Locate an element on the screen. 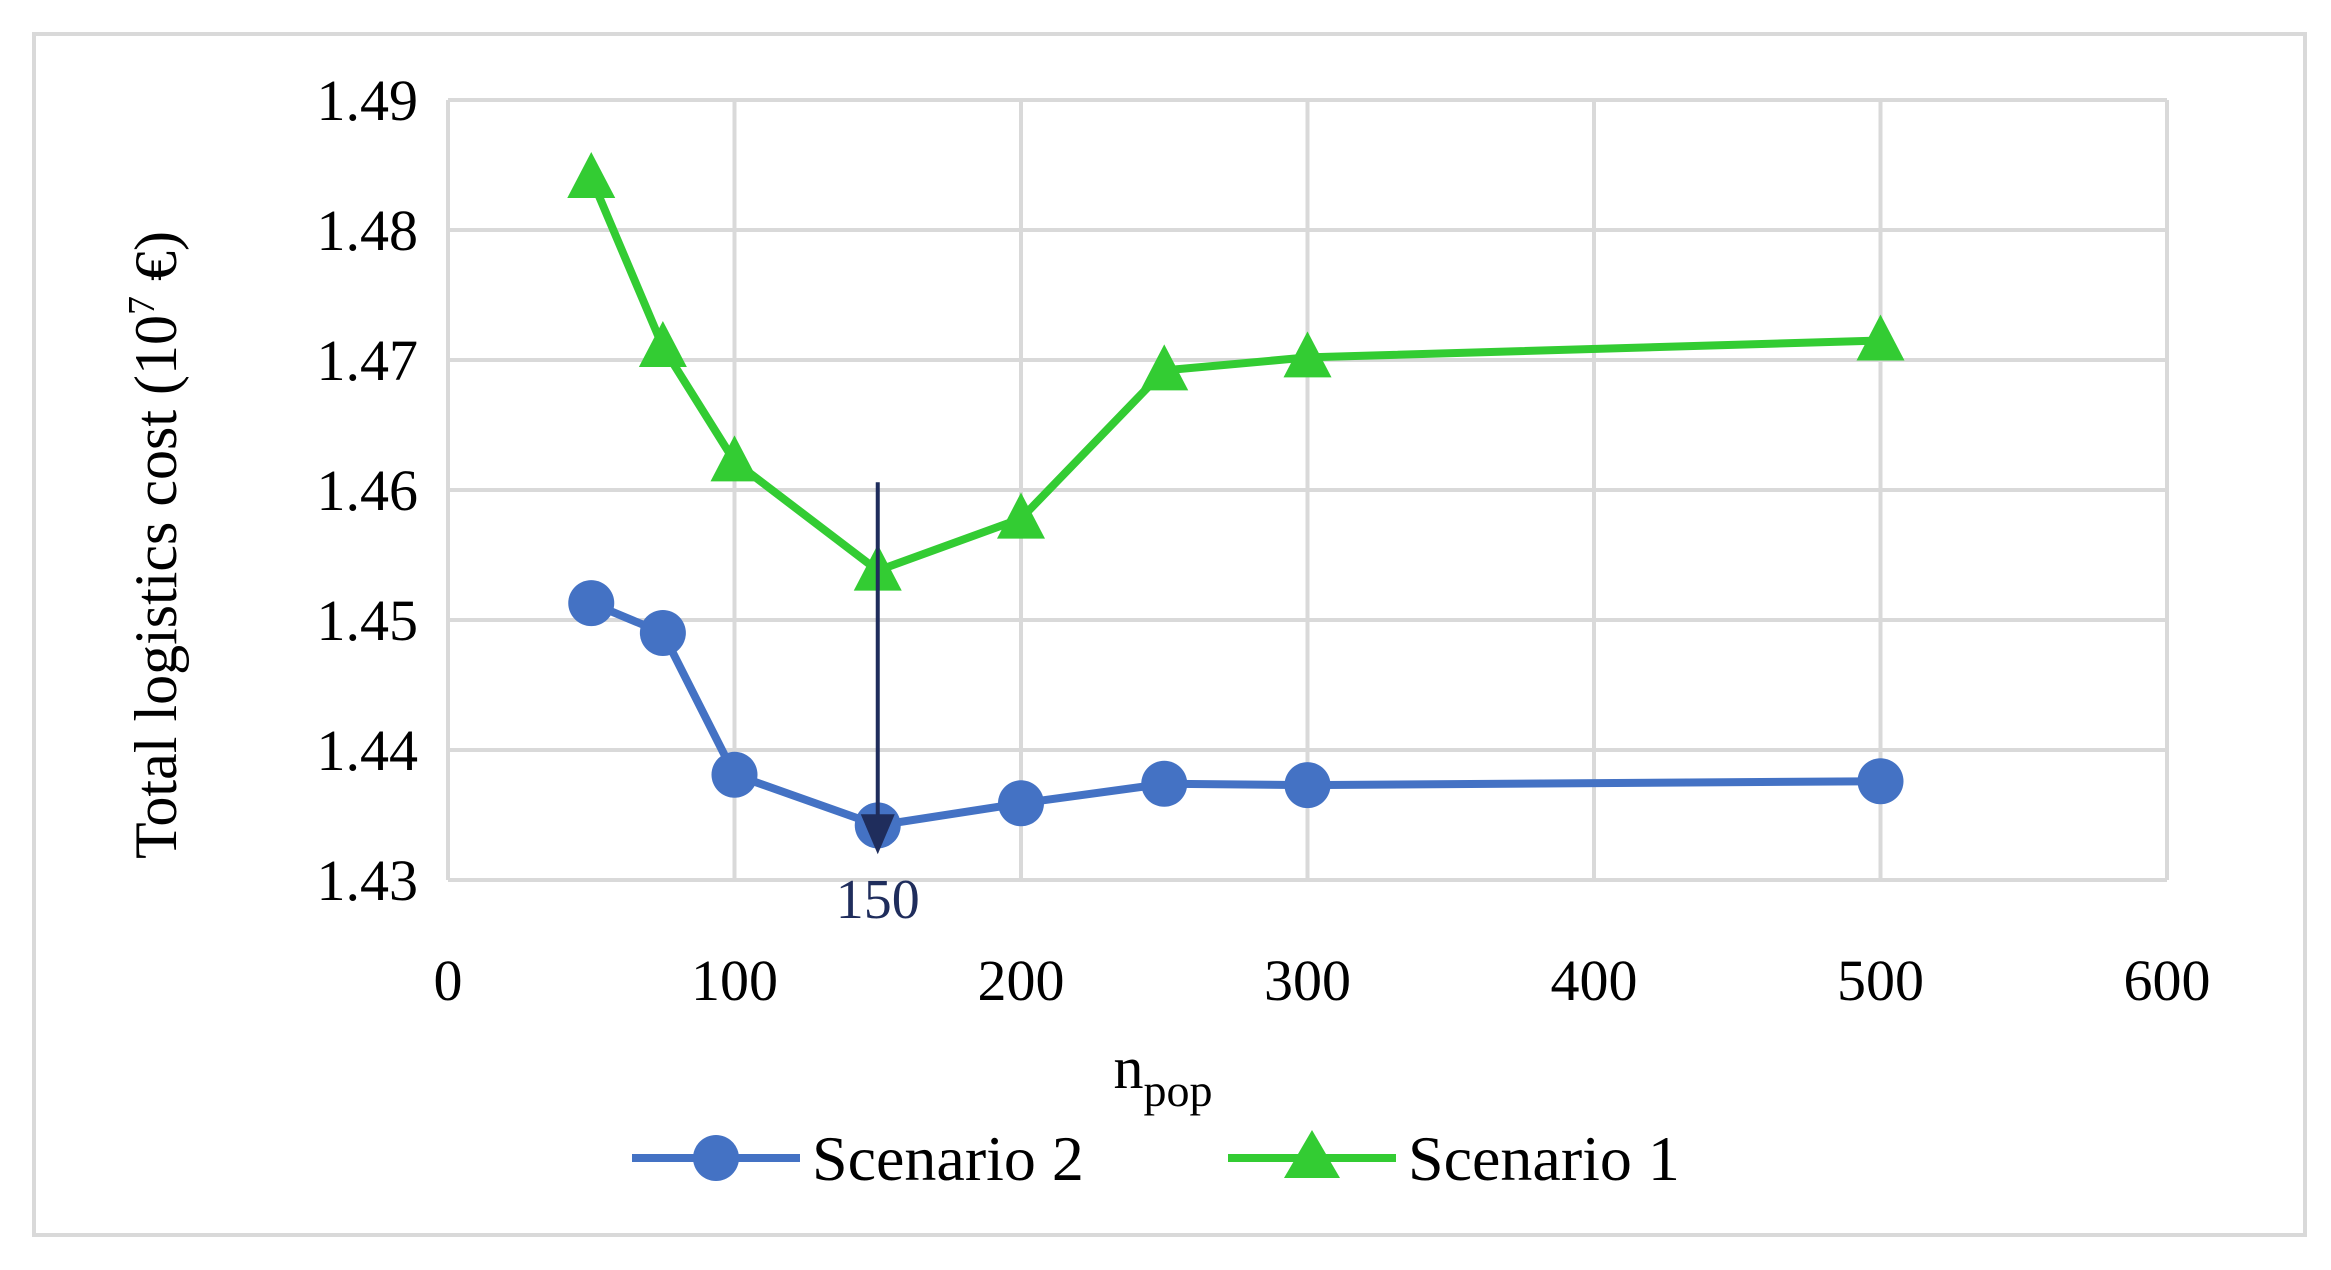 The width and height of the screenshot is (2331, 1270). annotation-arrowhead is located at coordinates (877, 834).